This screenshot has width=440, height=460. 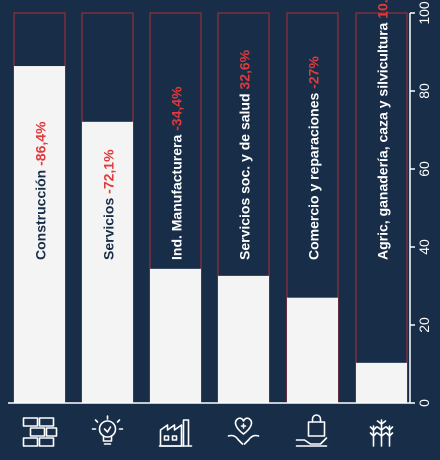 I want to click on y-tick-label: 100, so click(x=424, y=13).